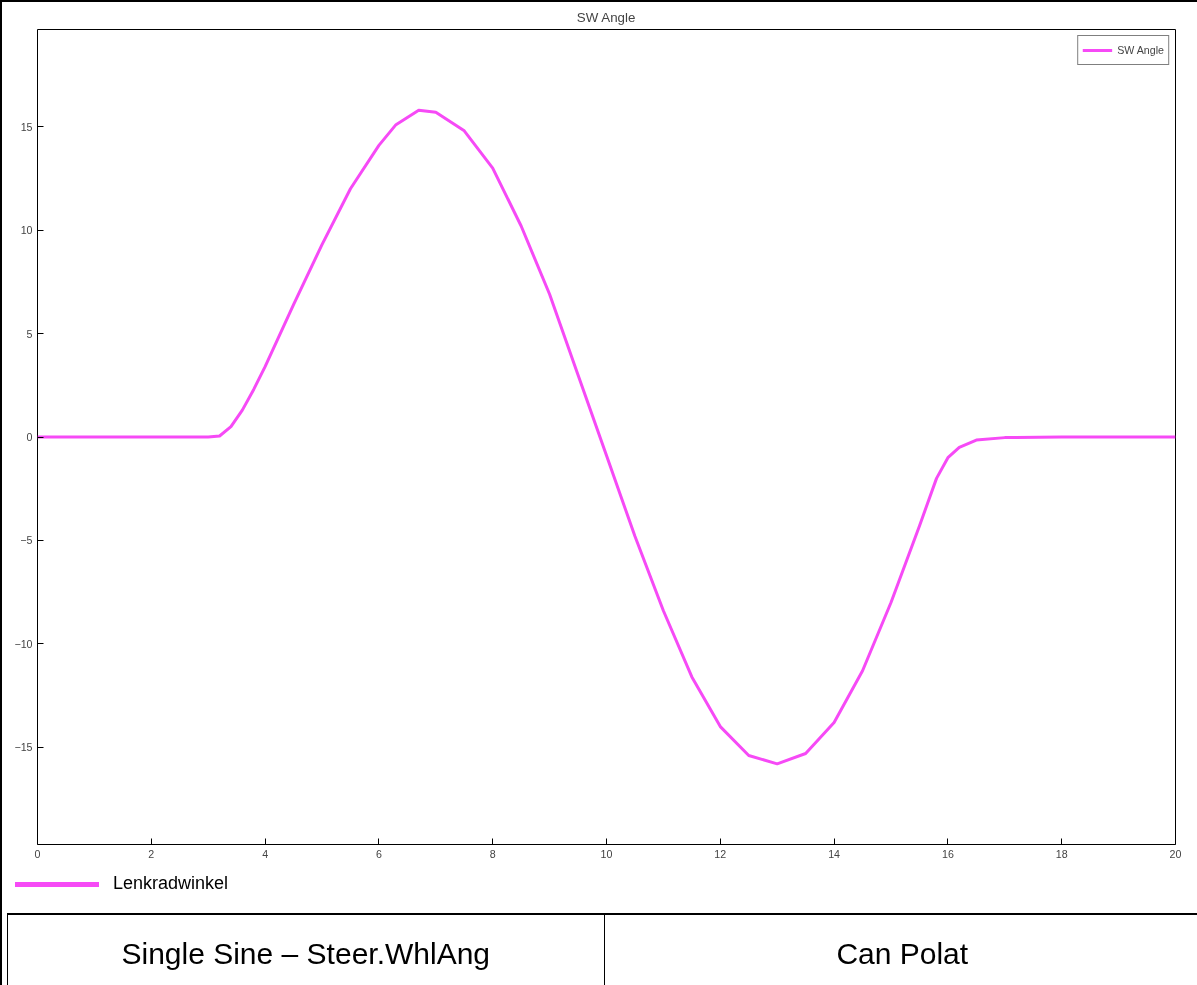 The image size is (1197, 985). What do you see at coordinates (29, 333) in the screenshot?
I see `y-tick-label: 5` at bounding box center [29, 333].